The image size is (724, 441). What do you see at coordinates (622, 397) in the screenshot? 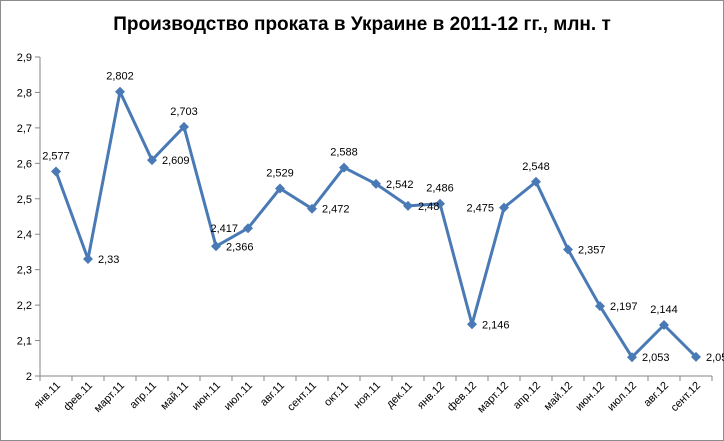
I see `x-tick-label: июл.12` at bounding box center [622, 397].